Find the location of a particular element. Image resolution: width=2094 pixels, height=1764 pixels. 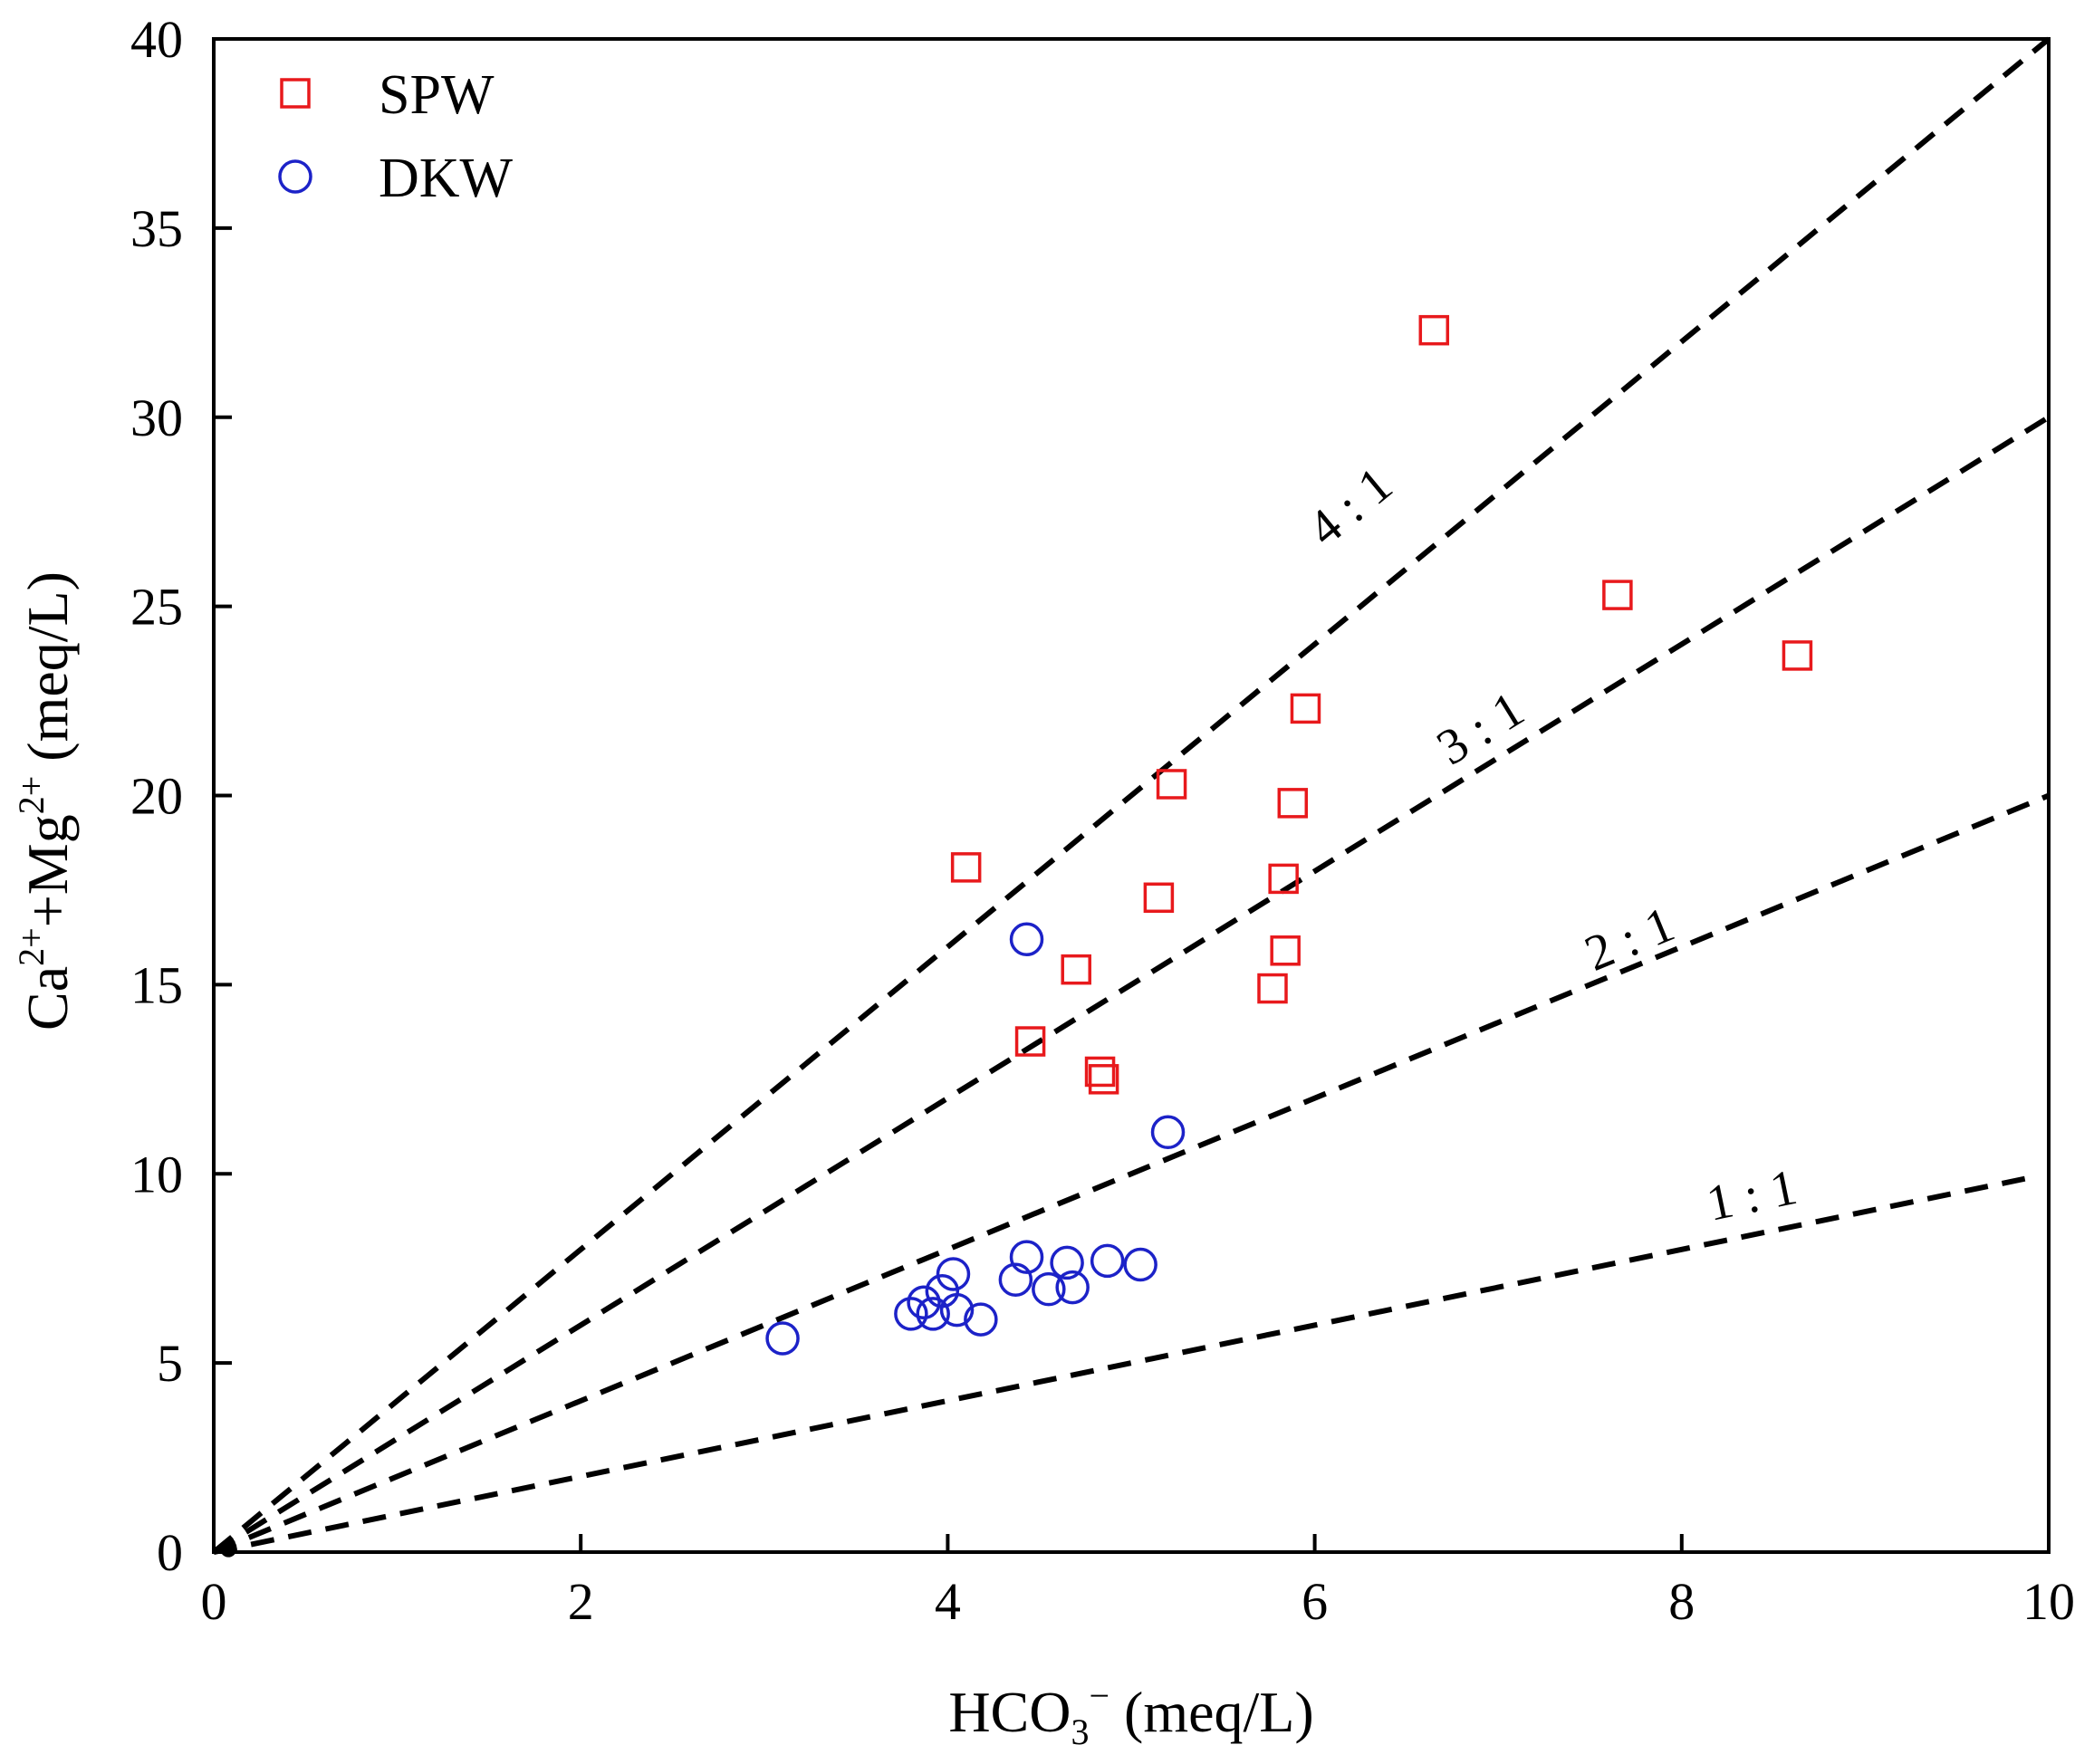

y-axis-title-unit: (meq/L) is located at coordinates (47, 674).